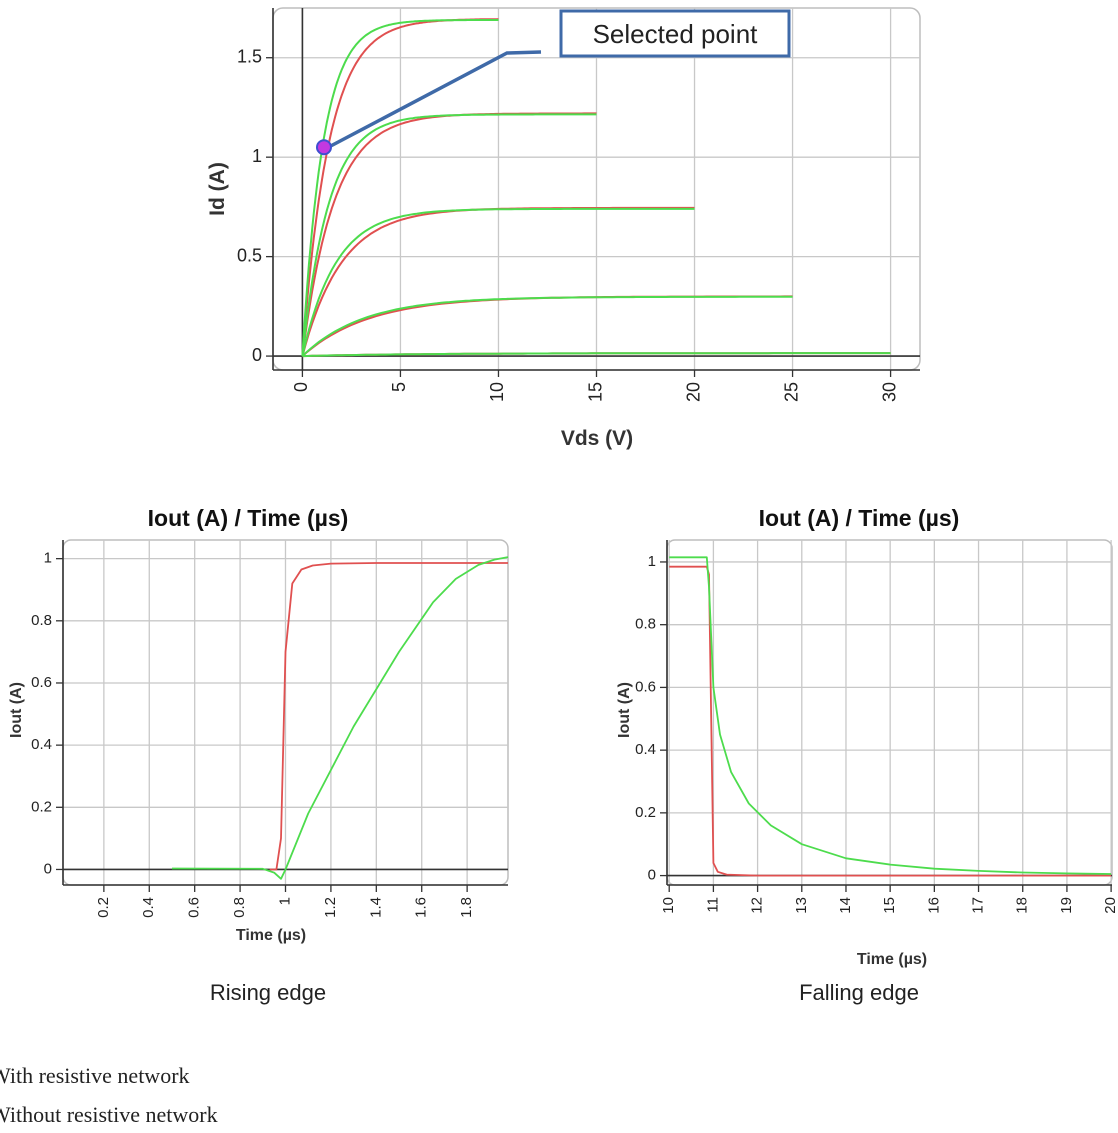 The image size is (1118, 1133). Describe the element at coordinates (399, 387) in the screenshot. I see `tick-label-x: 5` at that location.